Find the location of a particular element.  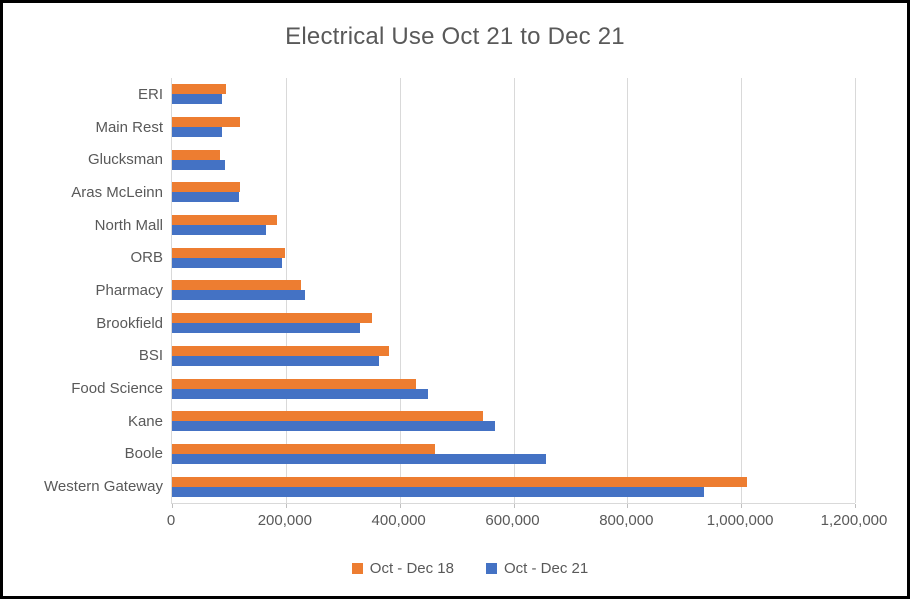

category-row-kane is located at coordinates (513, 421).